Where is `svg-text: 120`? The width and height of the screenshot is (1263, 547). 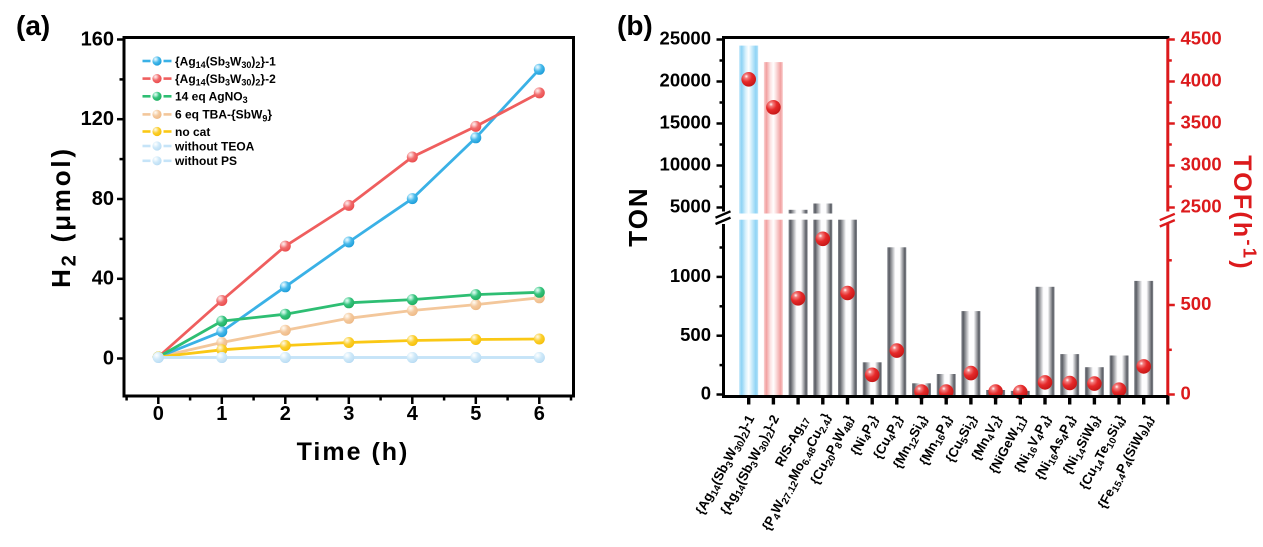
svg-text: 120 is located at coordinates (97, 119).